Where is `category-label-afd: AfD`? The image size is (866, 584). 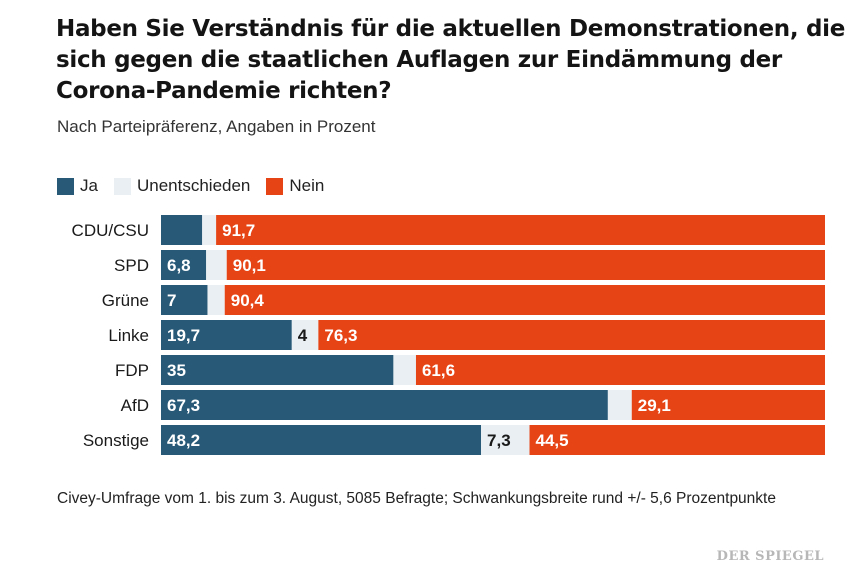
category-label-afd: AfD is located at coordinates (135, 405).